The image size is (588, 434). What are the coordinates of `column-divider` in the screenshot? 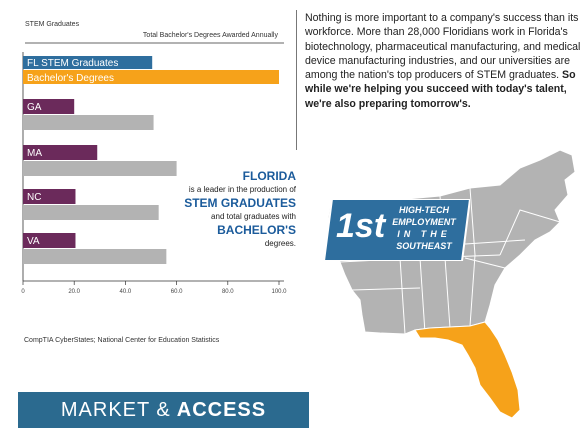 It's located at (296, 80).